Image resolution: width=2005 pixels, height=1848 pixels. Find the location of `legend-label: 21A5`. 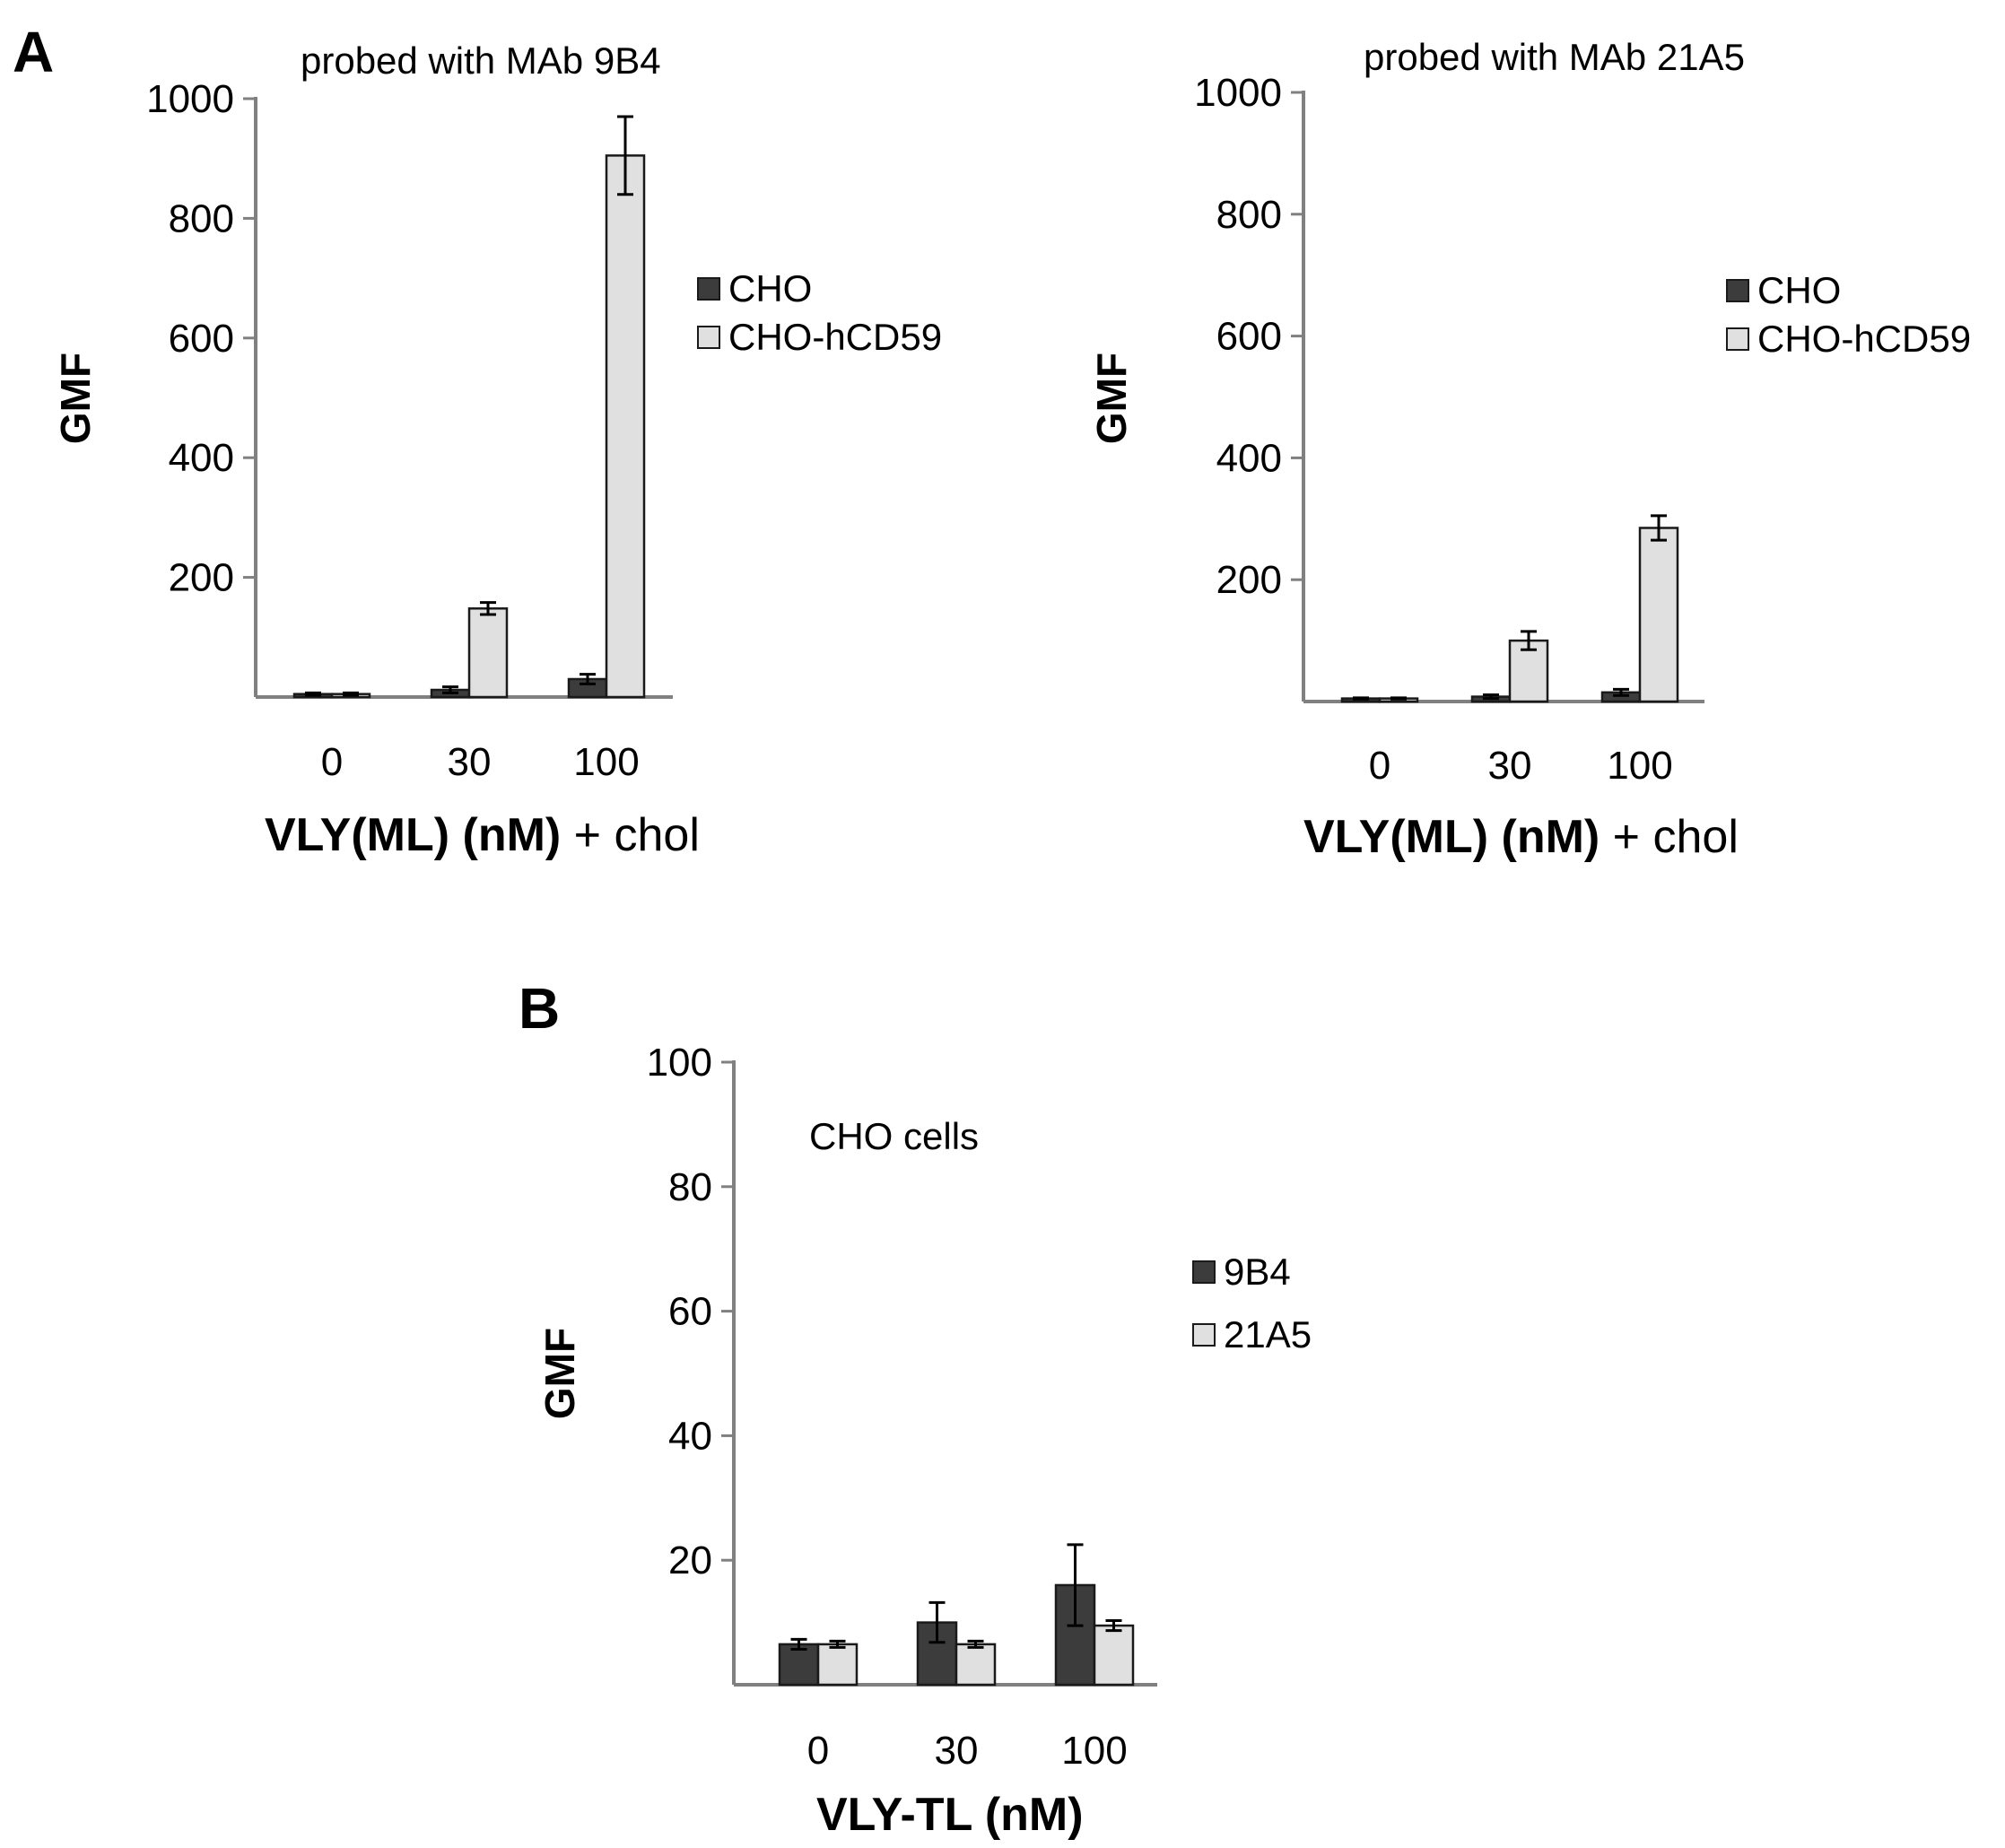

legend-label: 21A5 is located at coordinates (1268, 1334).